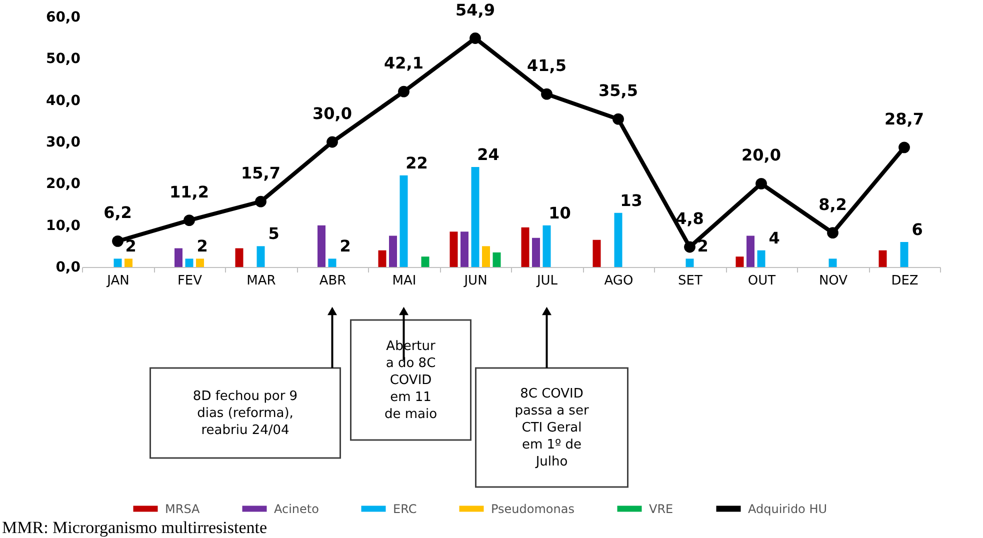 The height and width of the screenshot is (538, 983). What do you see at coordinates (261, 281) in the screenshot?
I see `x-tick-label: MAR` at bounding box center [261, 281].